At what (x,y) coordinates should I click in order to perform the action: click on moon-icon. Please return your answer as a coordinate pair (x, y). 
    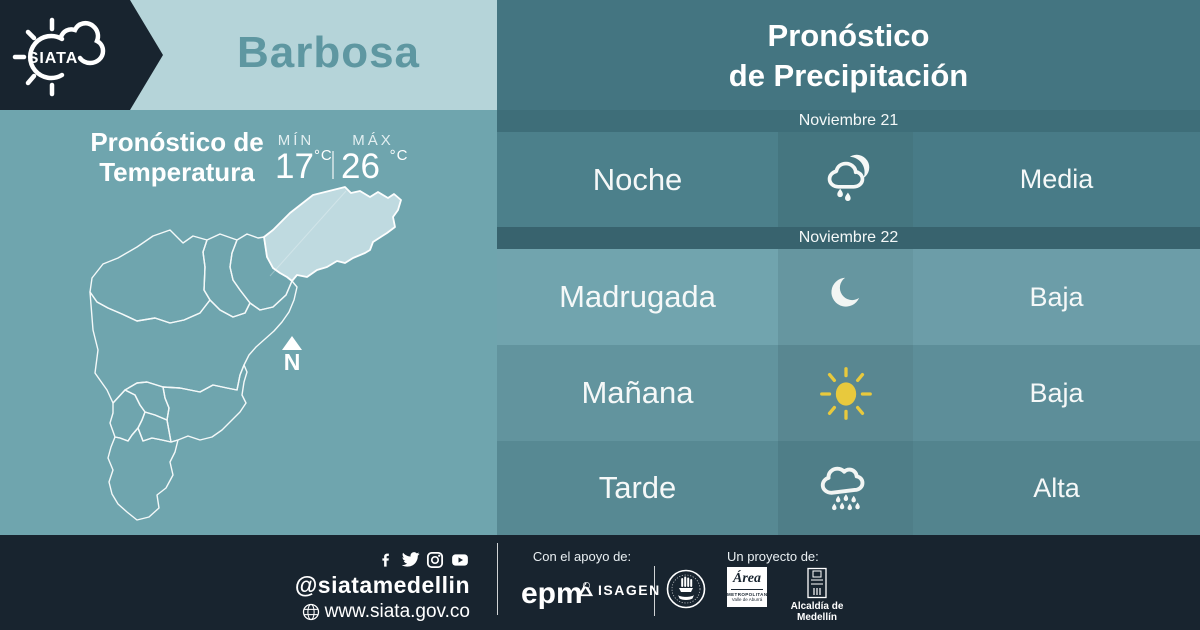
    Looking at the image, I should click on (845, 297).